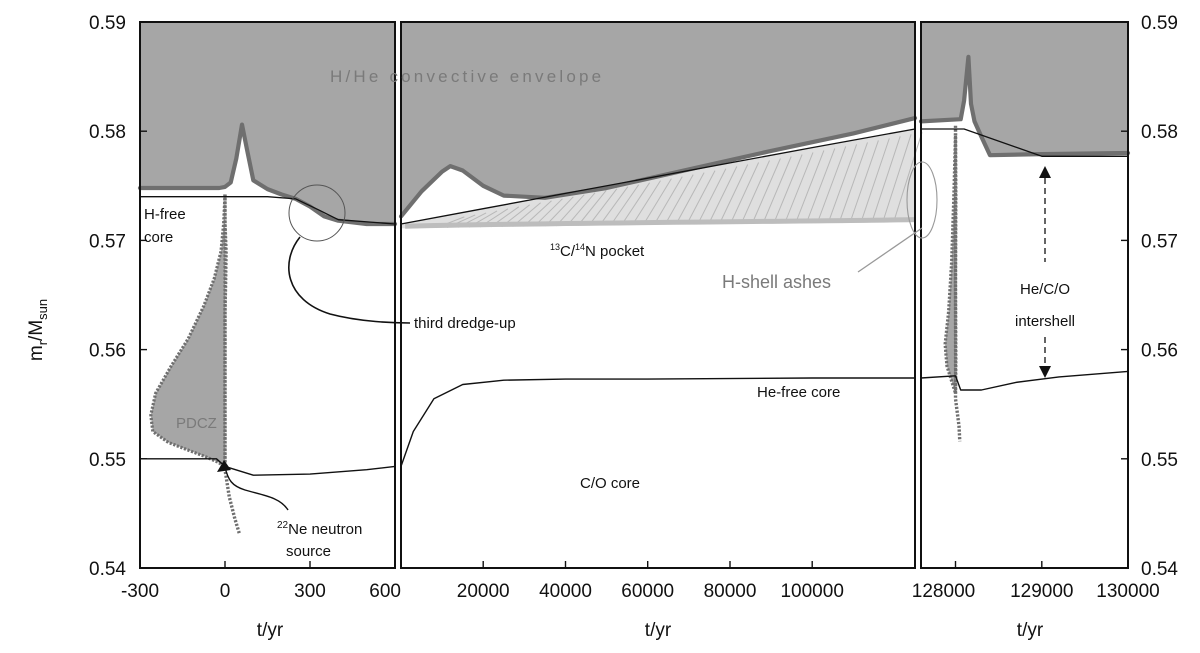 The image size is (1200, 653). I want to click on y-tick-label-right: 0.54, so click(1159, 569).